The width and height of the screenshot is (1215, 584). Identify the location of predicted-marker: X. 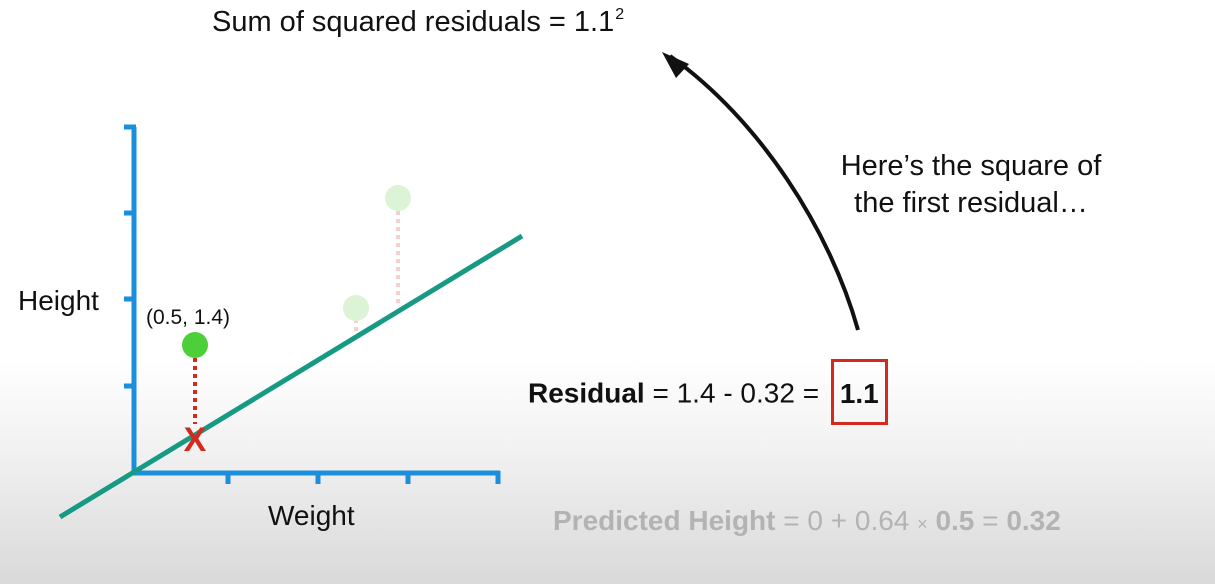
(195, 440).